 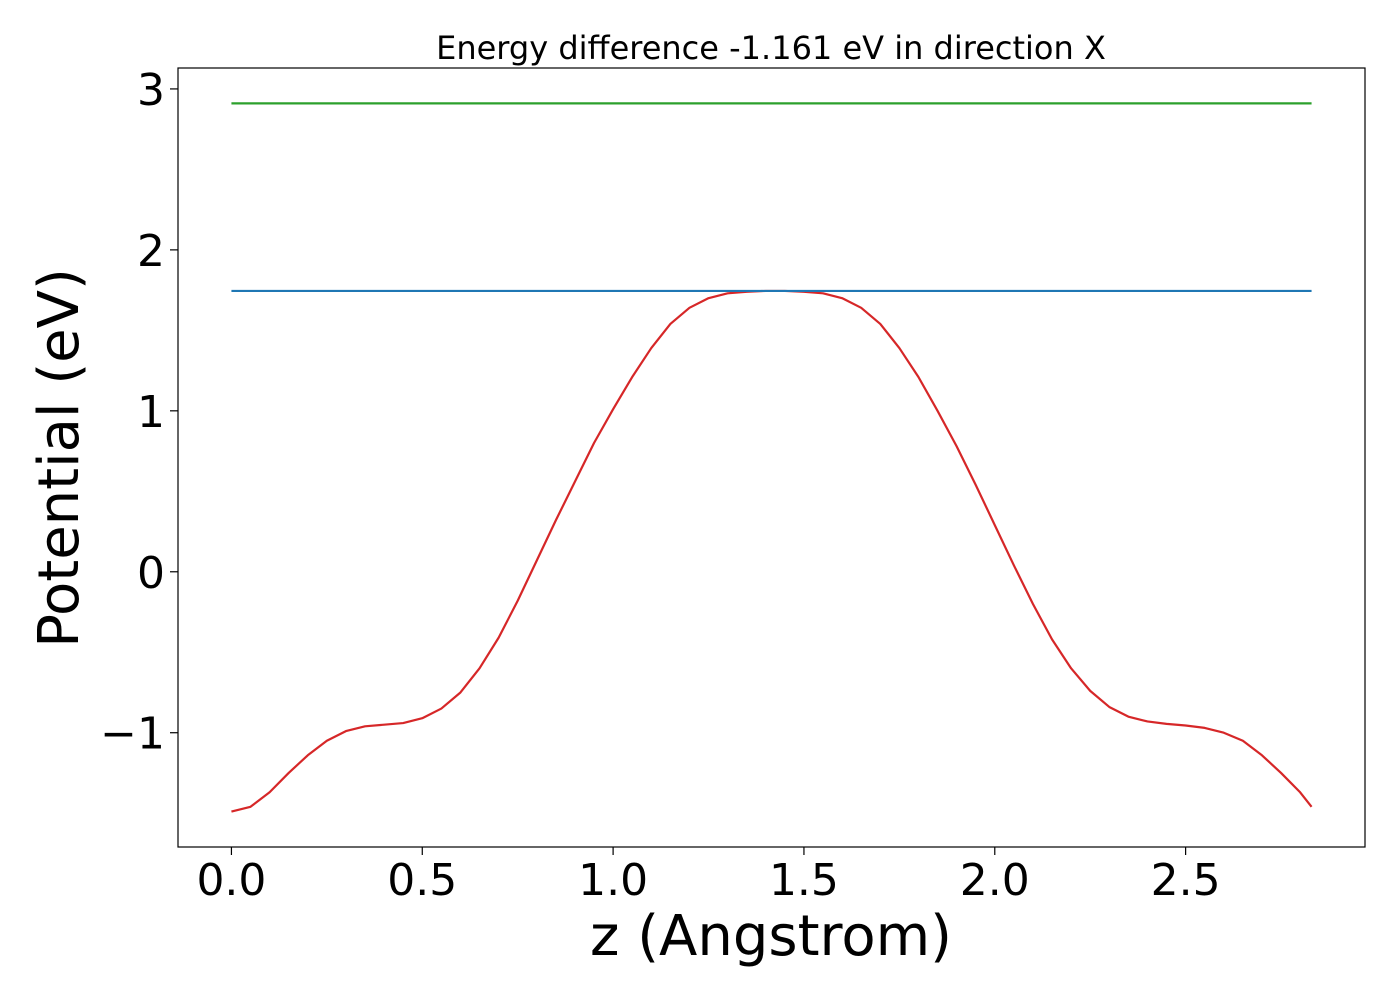 What do you see at coordinates (231, 880) in the screenshot?
I see `x-tick-label: 0.0` at bounding box center [231, 880].